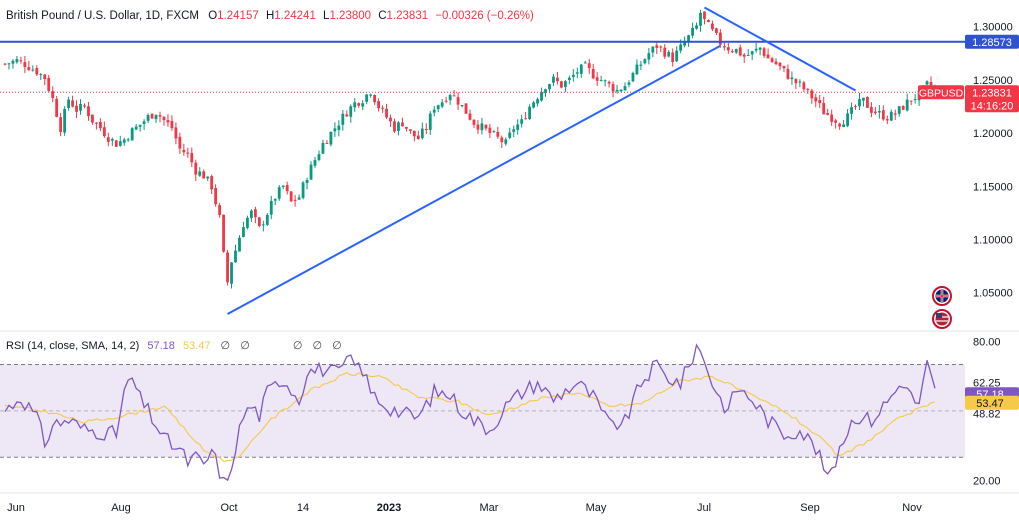  What do you see at coordinates (212, 16) in the screenshot?
I see `open-label: O` at bounding box center [212, 16].